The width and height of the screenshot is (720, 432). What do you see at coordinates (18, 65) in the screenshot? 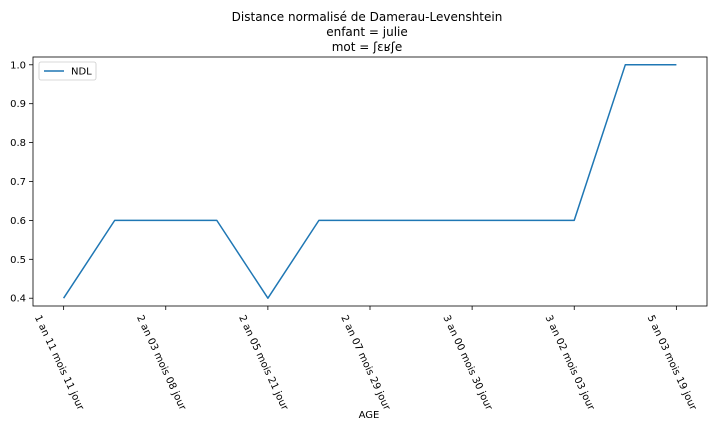
I see `y-tick-label: 1.0` at bounding box center [18, 65].